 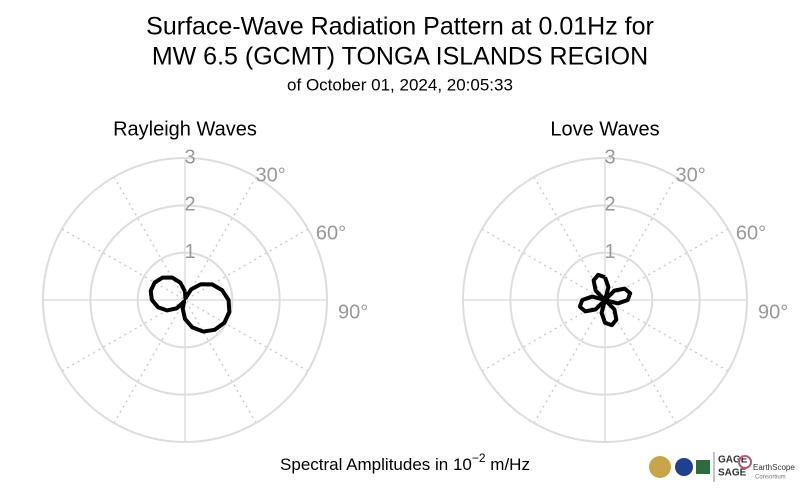 What do you see at coordinates (770, 478) in the screenshot?
I see `logo-consortium: Consortium` at bounding box center [770, 478].